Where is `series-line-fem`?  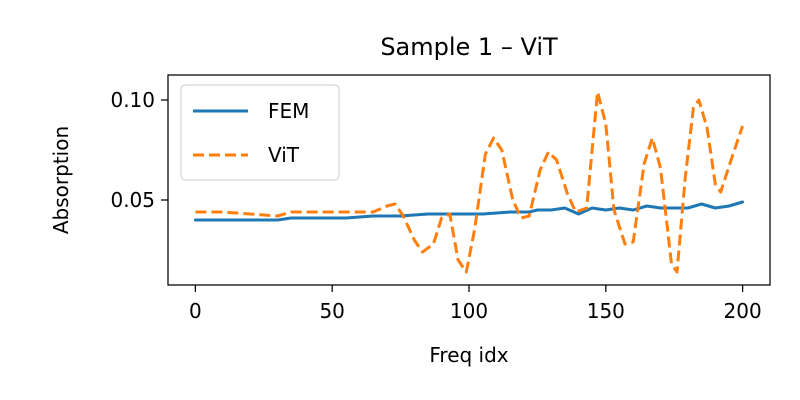 series-line-fem is located at coordinates (469, 211).